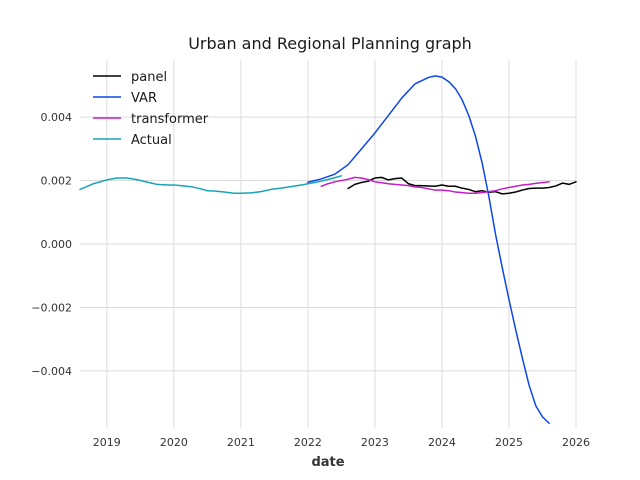  I want to click on y-tick-label: −0.004, so click(51, 371).